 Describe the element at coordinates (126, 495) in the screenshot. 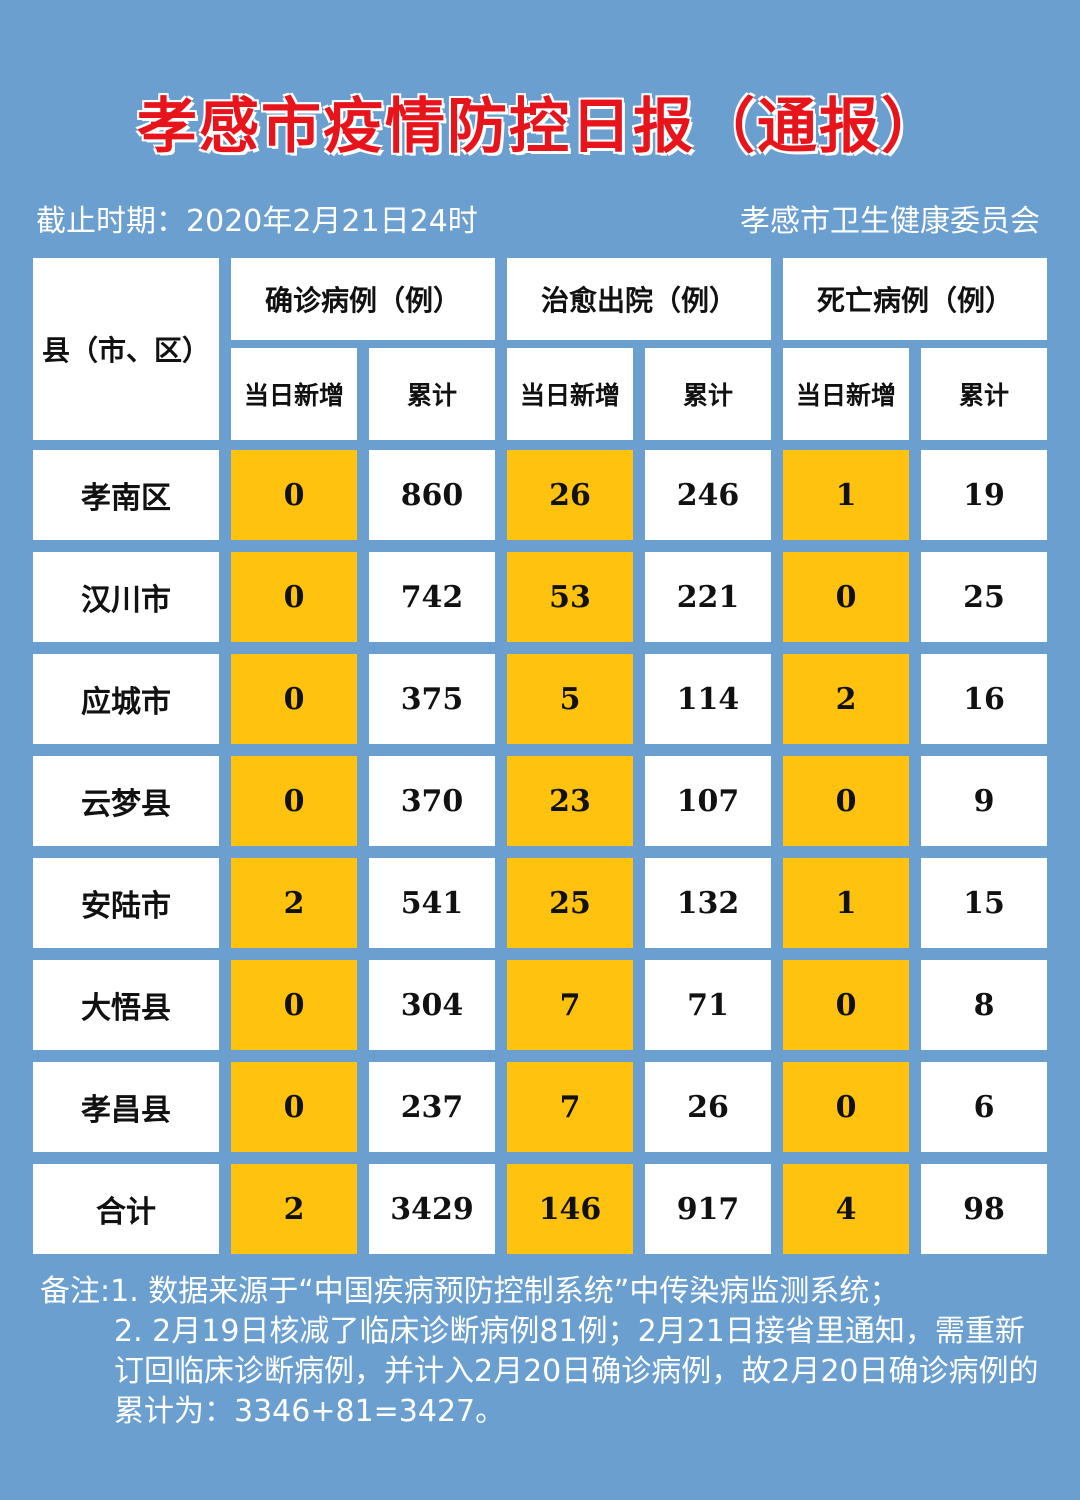

I see `region-name: 孝南区` at that location.